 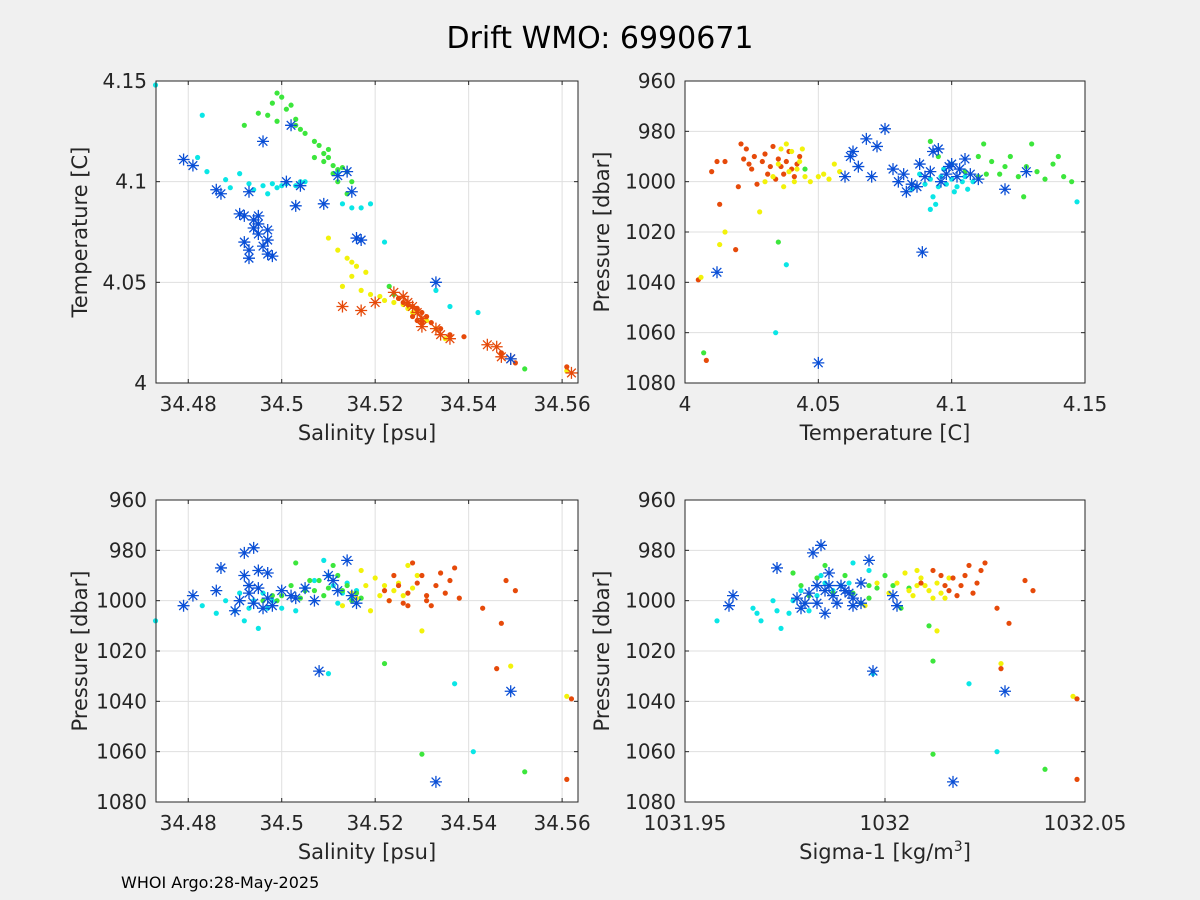 What do you see at coordinates (885, 823) in the screenshot?
I see `x-tick-label: 1032` at bounding box center [885, 823].